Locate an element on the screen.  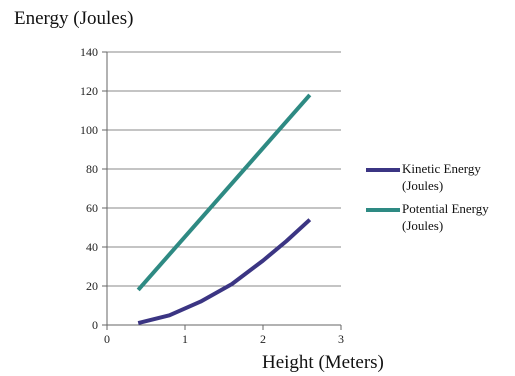
x-tick-label-3: 3 is located at coordinates (341, 339).